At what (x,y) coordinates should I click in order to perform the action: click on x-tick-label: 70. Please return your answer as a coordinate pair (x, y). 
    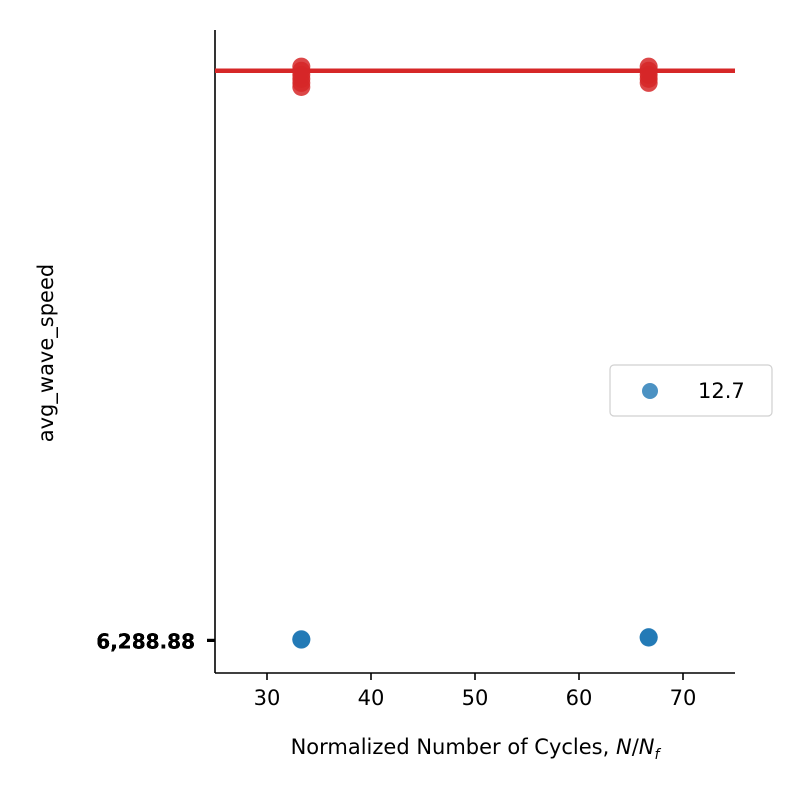
    Looking at the image, I should click on (683, 698).